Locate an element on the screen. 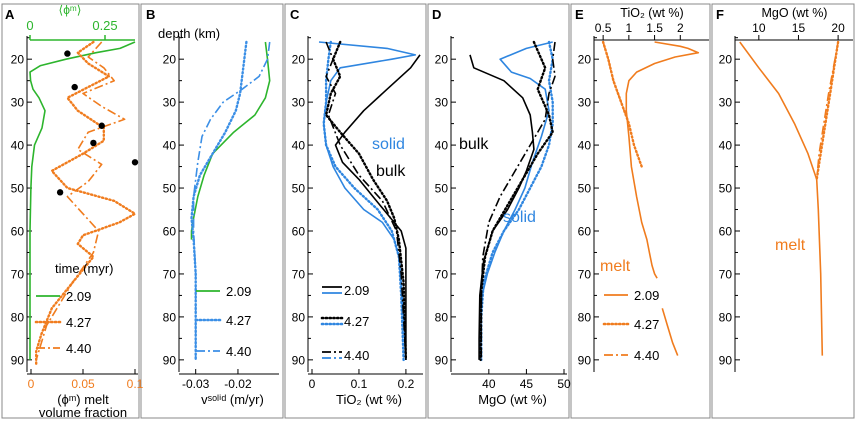 The height and width of the screenshot is (422, 856). x-axis-label: MgO (wt %) is located at coordinates (795, 13).